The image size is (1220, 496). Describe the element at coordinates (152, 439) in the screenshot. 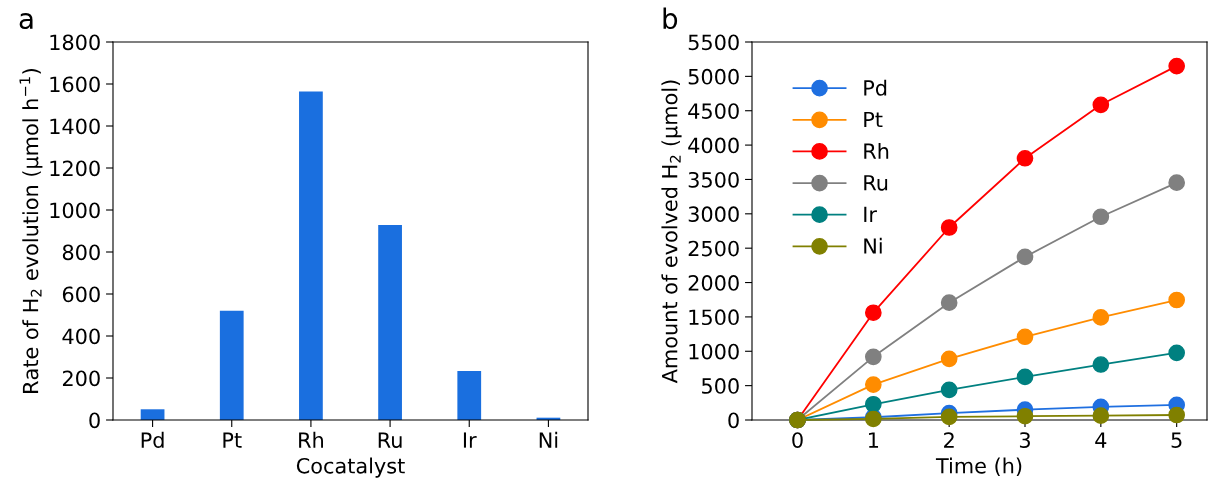

I see `x-tick-label: Pd` at that location.